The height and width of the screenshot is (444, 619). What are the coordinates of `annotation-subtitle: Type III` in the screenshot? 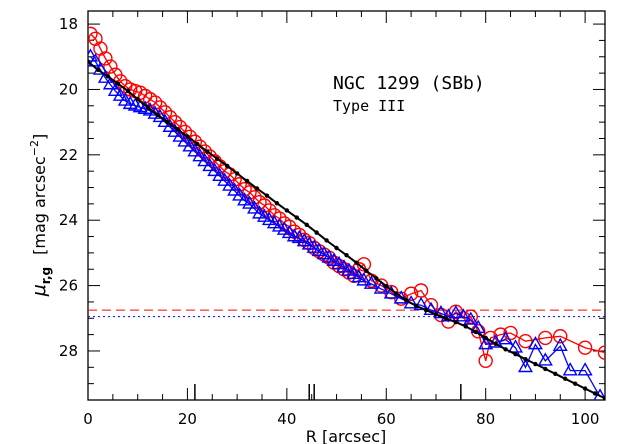 It's located at (369, 106).